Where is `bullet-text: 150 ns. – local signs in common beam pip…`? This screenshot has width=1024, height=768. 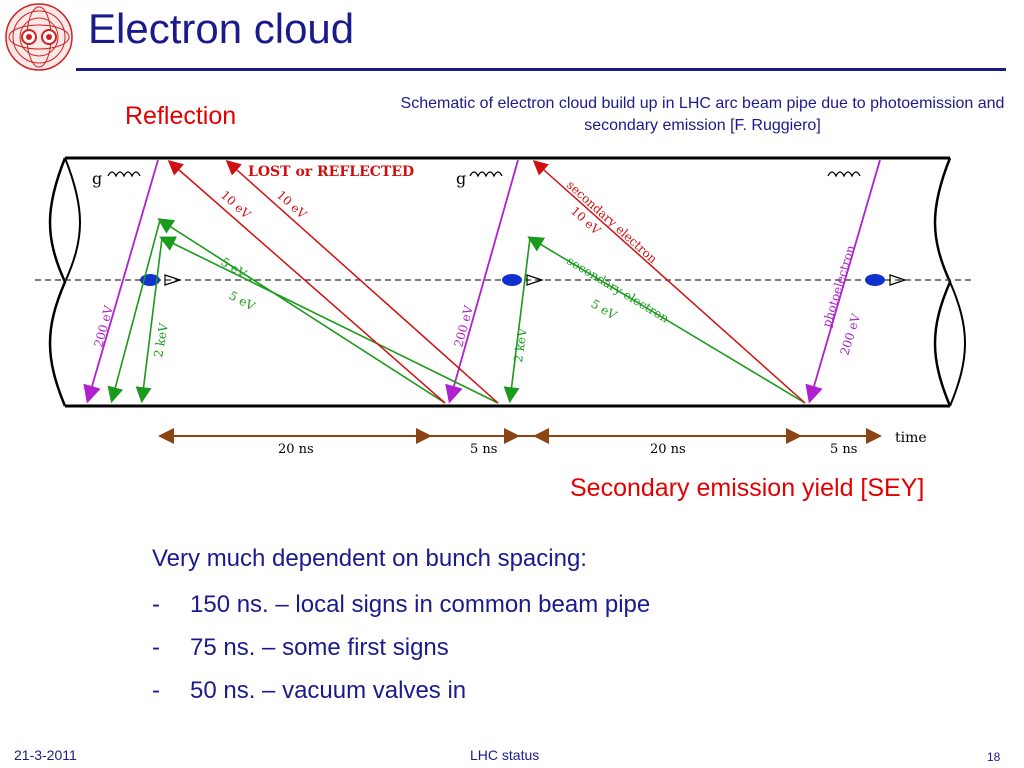 bullet-text: 150 ns. – local signs in common beam pip… is located at coordinates (420, 604).